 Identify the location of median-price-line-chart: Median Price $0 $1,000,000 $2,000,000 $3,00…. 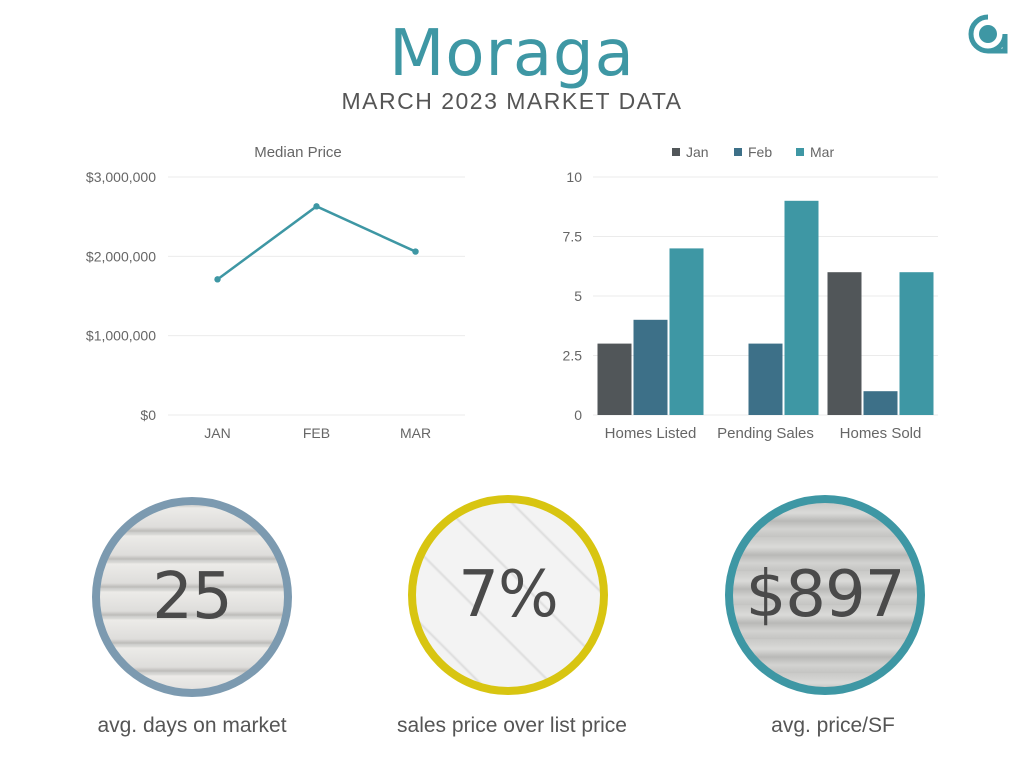
(275, 292).